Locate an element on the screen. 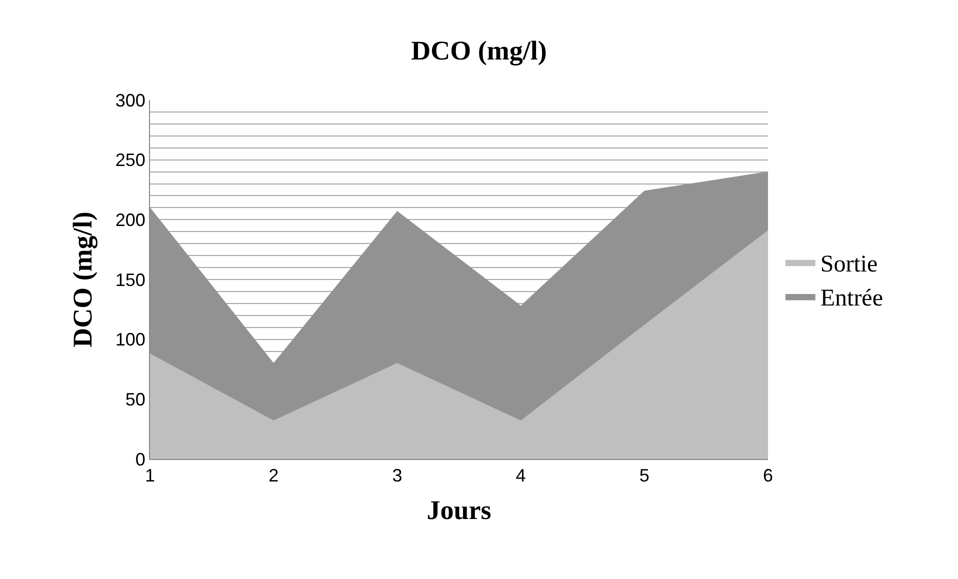  y-tick-label: 150 is located at coordinates (130, 280).